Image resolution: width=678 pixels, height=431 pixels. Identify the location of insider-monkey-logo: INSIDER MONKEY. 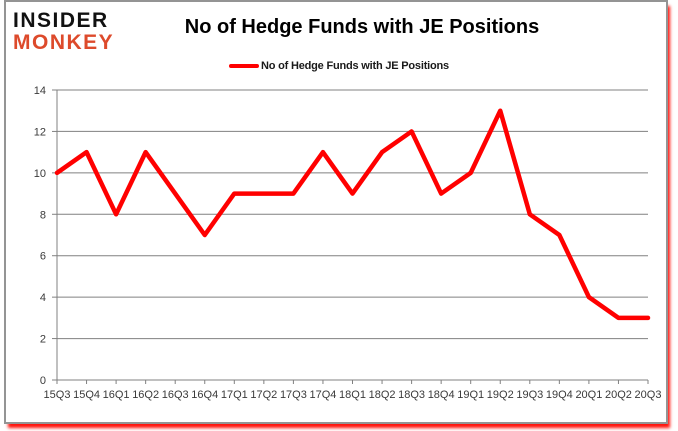
(63, 32).